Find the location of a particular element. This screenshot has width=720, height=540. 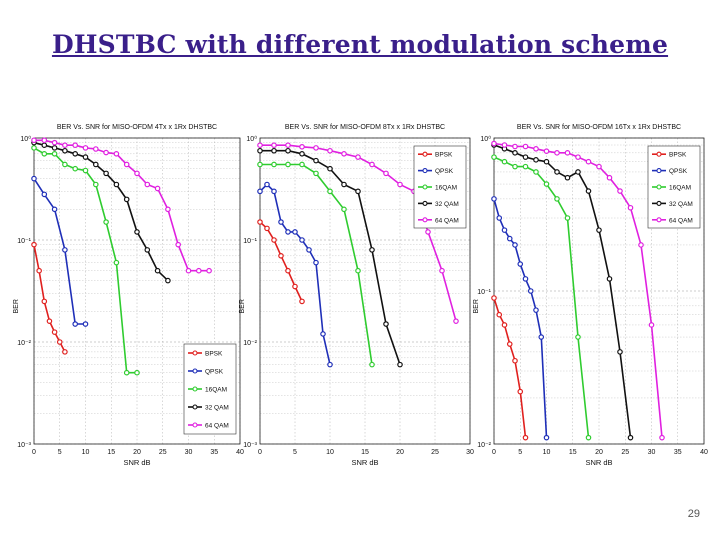

legend-entry: QPSK is located at coordinates (678, 171).